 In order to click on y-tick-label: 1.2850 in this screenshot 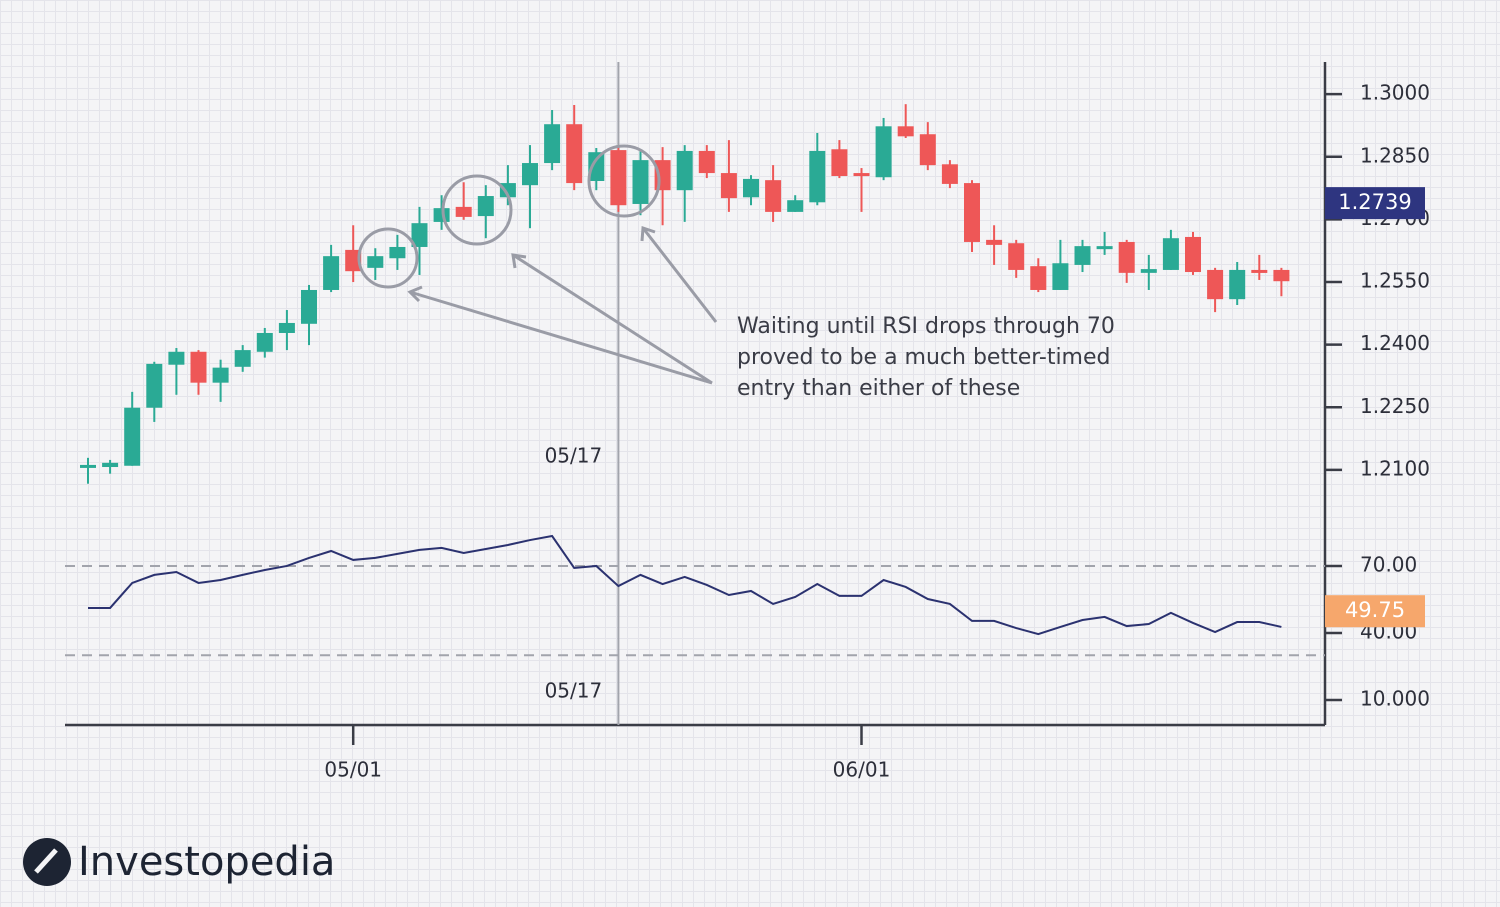, I will do `click(1395, 155)`.